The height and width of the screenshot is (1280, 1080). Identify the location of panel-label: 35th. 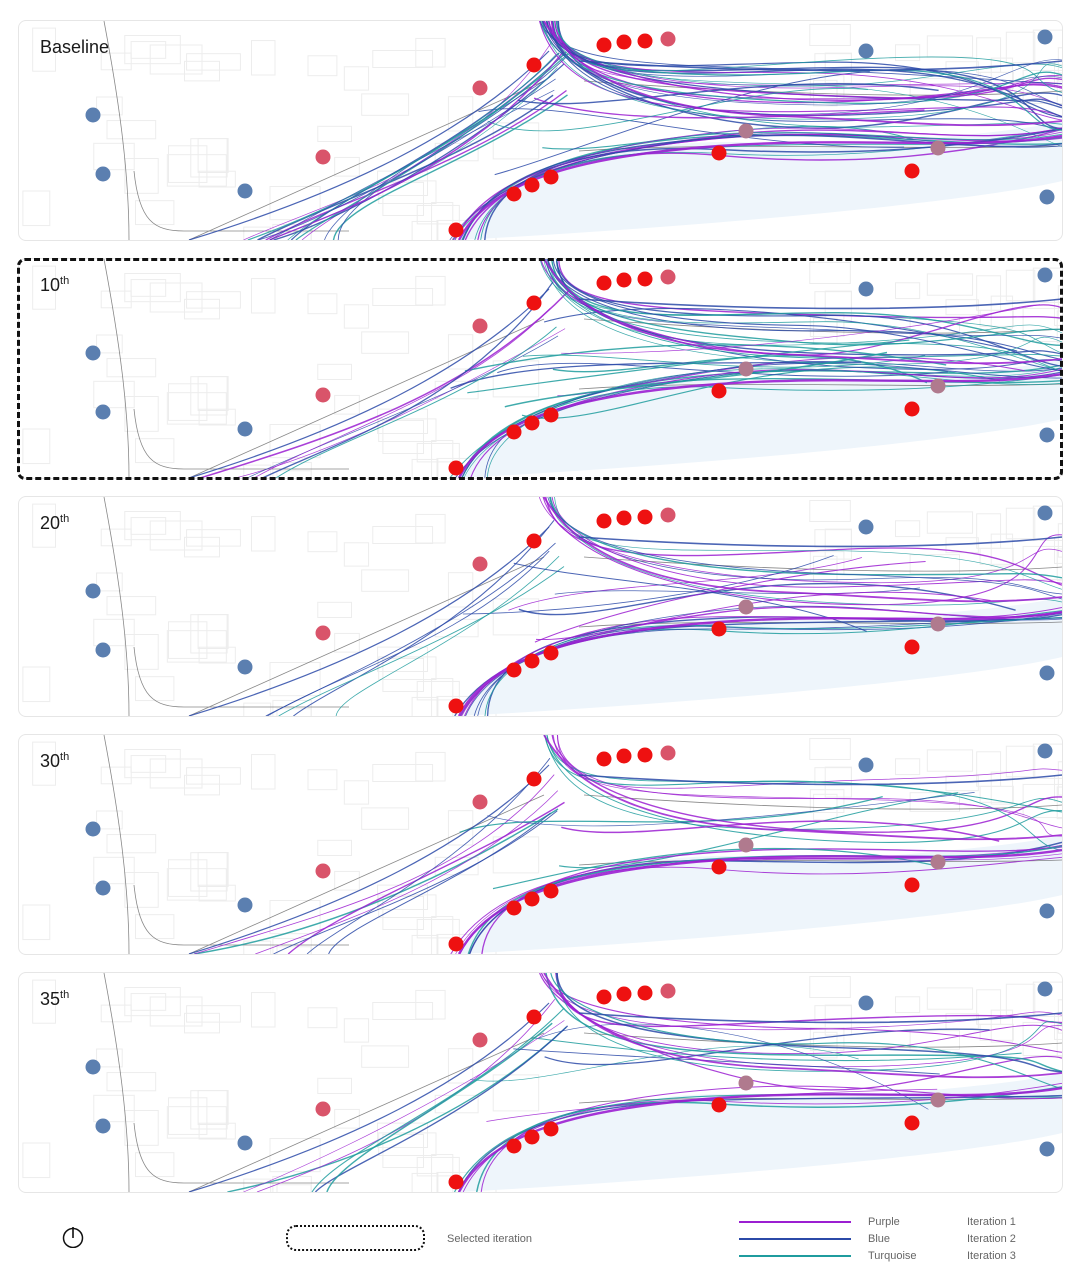
(54, 999).